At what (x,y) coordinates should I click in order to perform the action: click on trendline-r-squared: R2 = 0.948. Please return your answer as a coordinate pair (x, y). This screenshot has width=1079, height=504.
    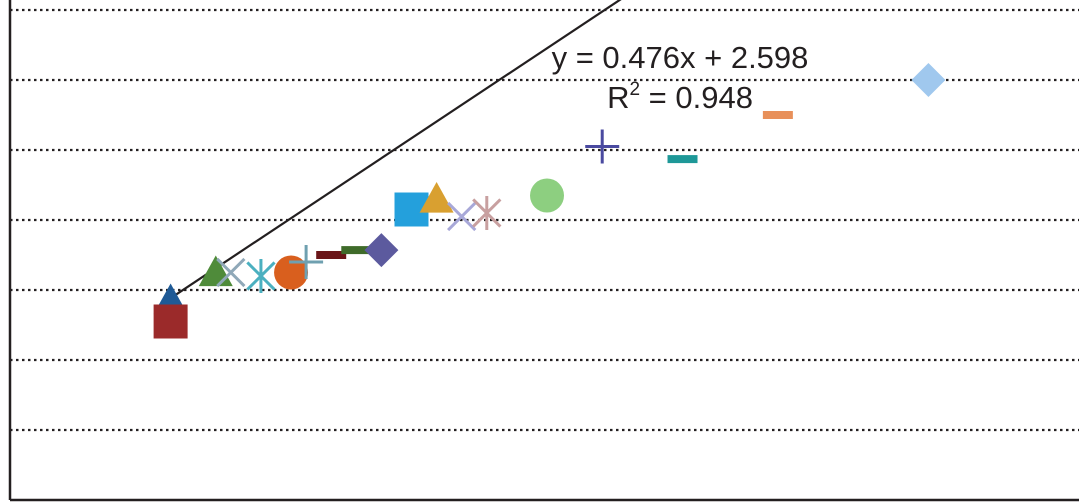
    Looking at the image, I should click on (680, 97).